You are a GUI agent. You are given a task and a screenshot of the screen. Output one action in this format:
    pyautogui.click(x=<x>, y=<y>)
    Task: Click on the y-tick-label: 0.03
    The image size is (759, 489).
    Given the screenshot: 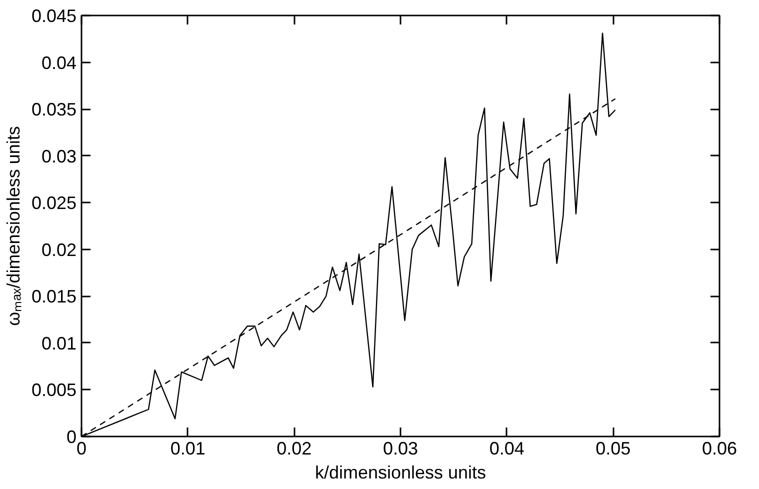 What is the action you would take?
    pyautogui.click(x=59, y=156)
    